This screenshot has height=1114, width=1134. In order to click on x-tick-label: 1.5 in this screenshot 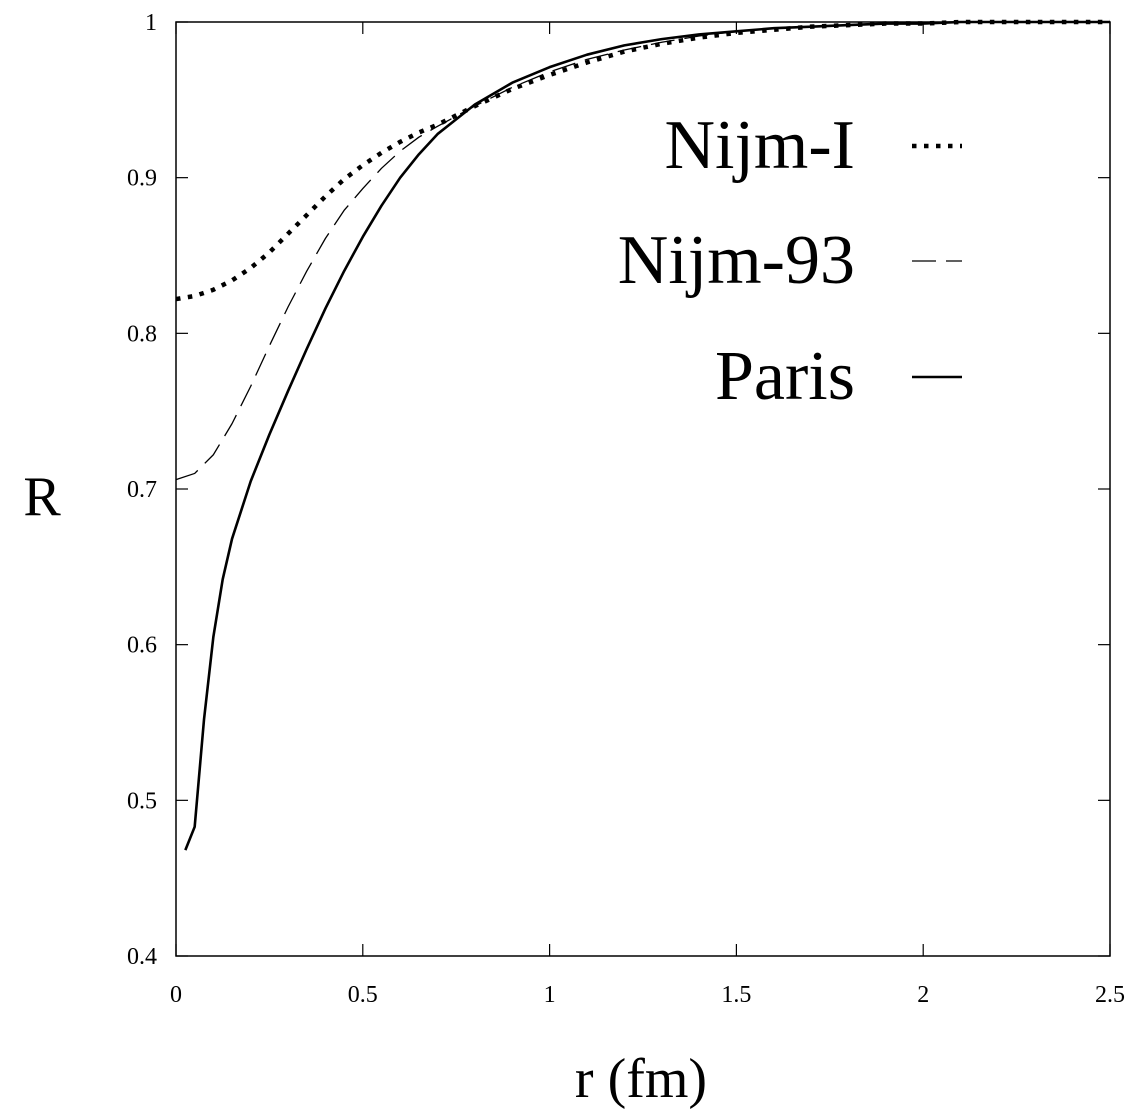, I will do `click(736, 995)`.